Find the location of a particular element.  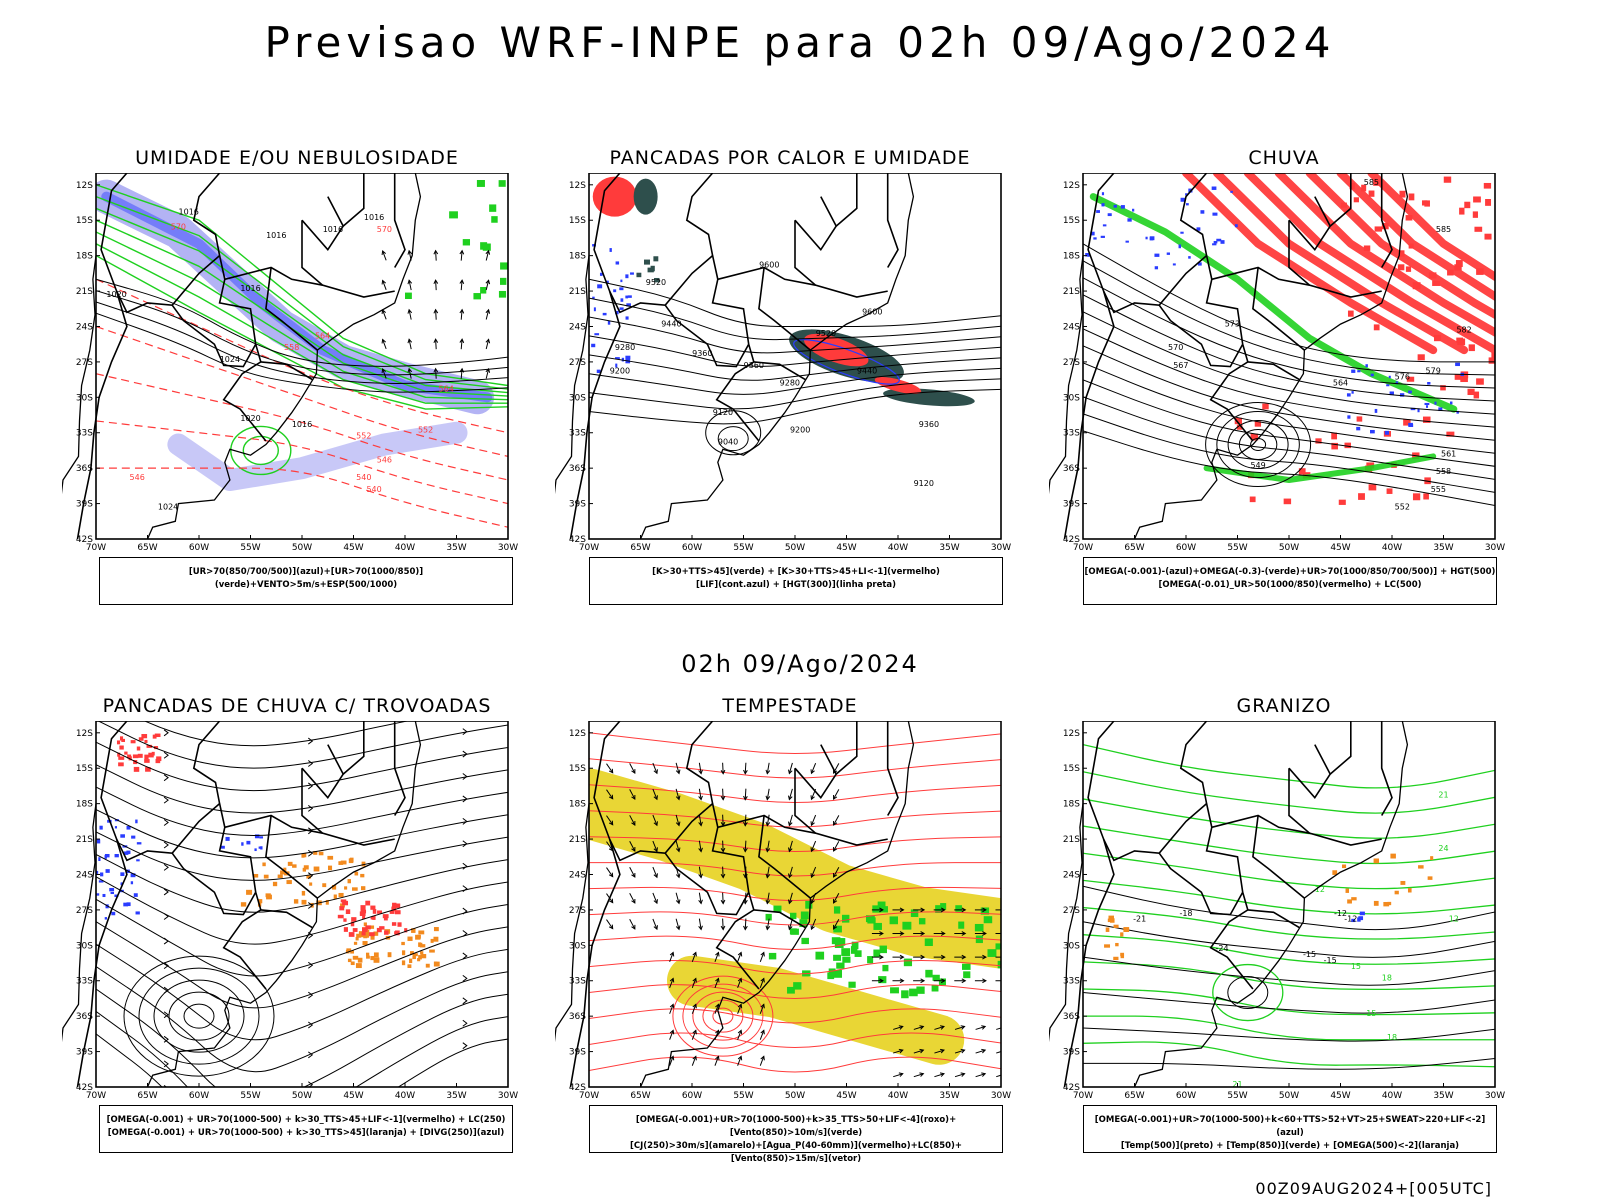

lon-tick-label: 40W is located at coordinates (1392, 1096).